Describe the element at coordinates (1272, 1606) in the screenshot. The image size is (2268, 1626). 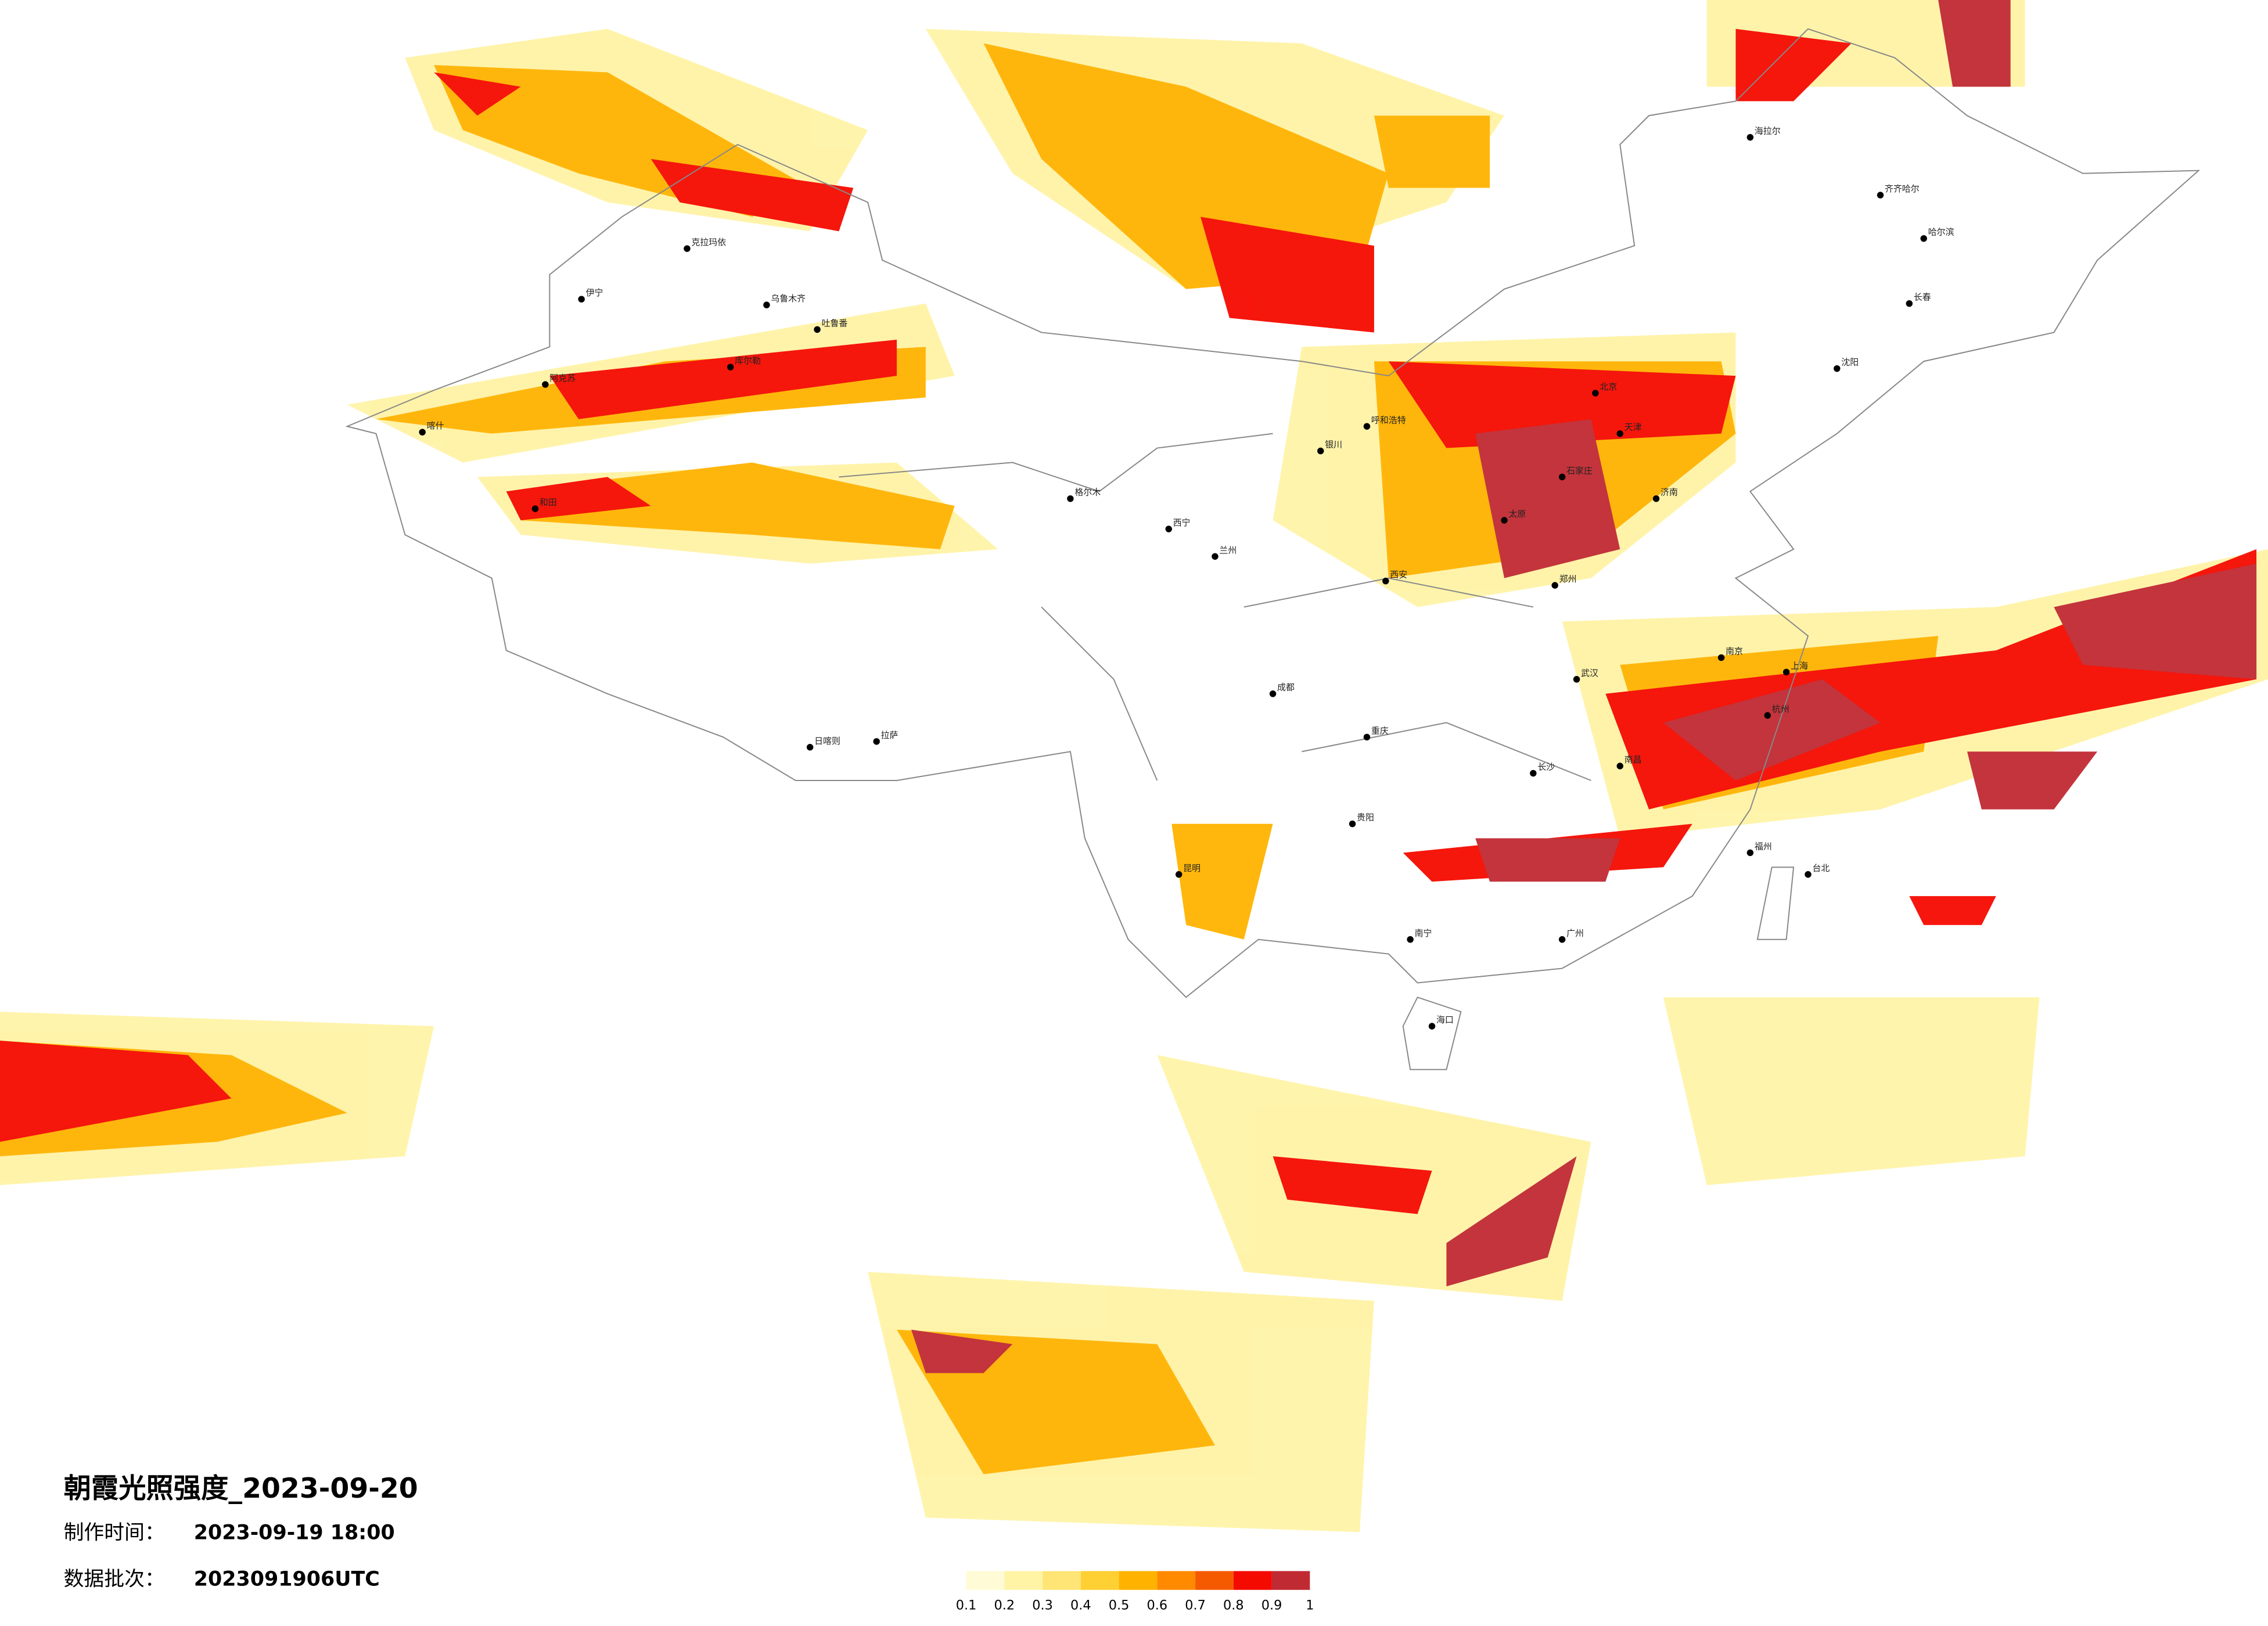
I see `legend-tick-label: 0.9` at that location.